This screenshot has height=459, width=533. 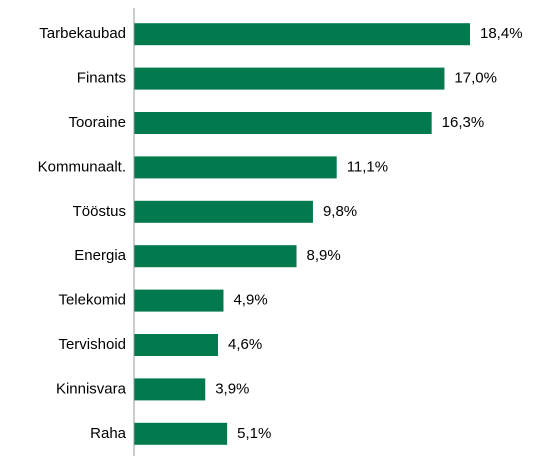 I want to click on value-label: 11,1%, so click(x=367, y=166).